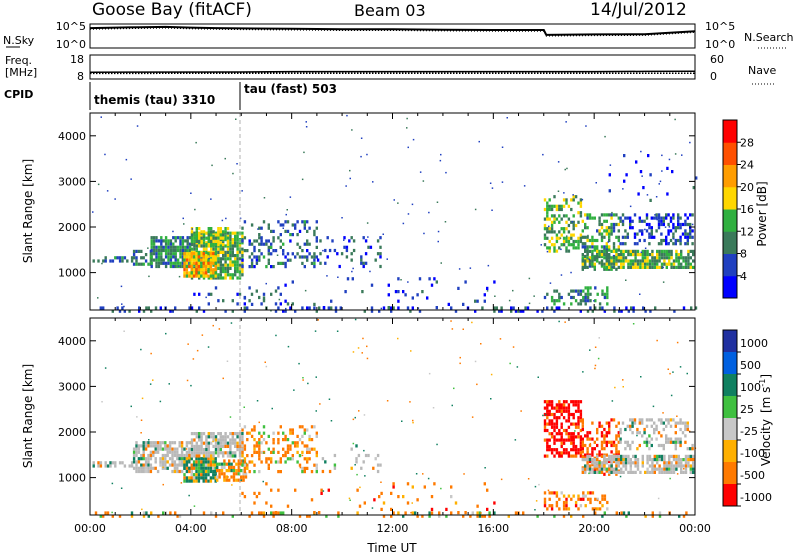 Image resolution: width=800 pixels, height=554 pixels. Describe the element at coordinates (72, 227) in the screenshot. I see `y-tick-label: 2000` at that location.